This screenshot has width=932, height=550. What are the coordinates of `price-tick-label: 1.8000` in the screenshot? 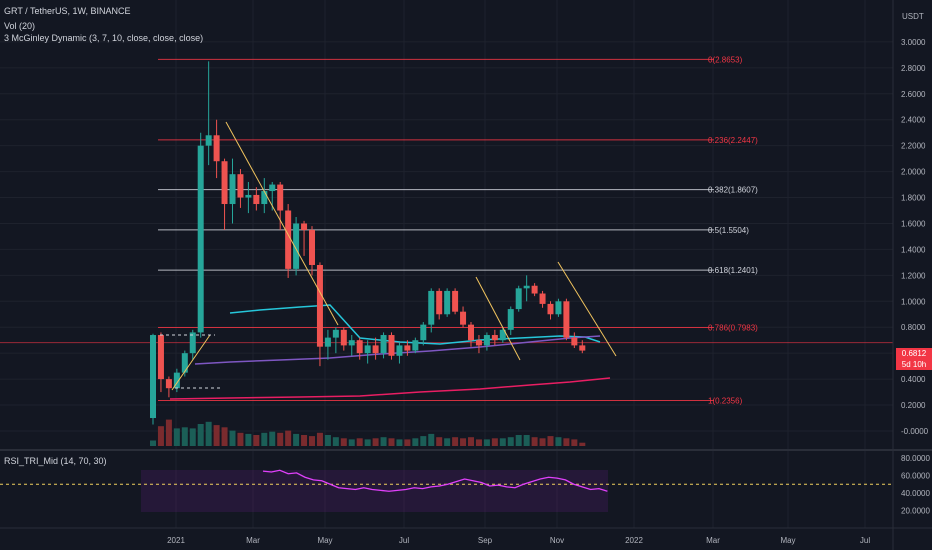 It's located at (913, 198).